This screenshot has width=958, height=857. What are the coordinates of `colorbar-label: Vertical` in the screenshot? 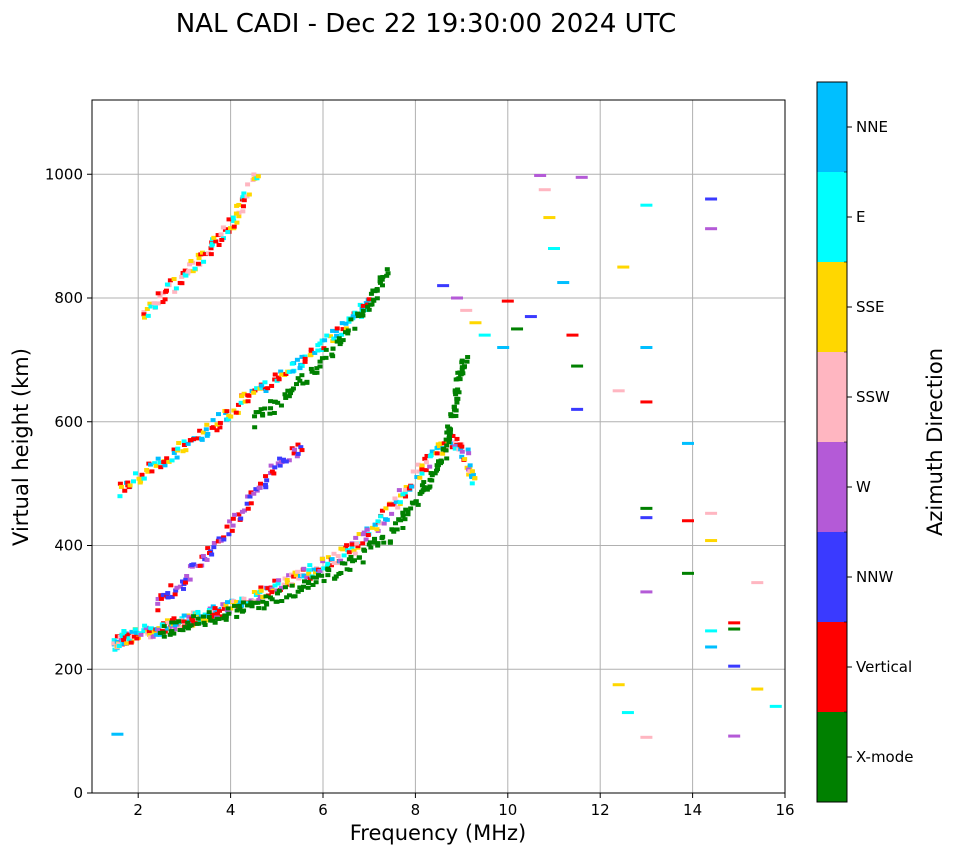 It's located at (884, 667).